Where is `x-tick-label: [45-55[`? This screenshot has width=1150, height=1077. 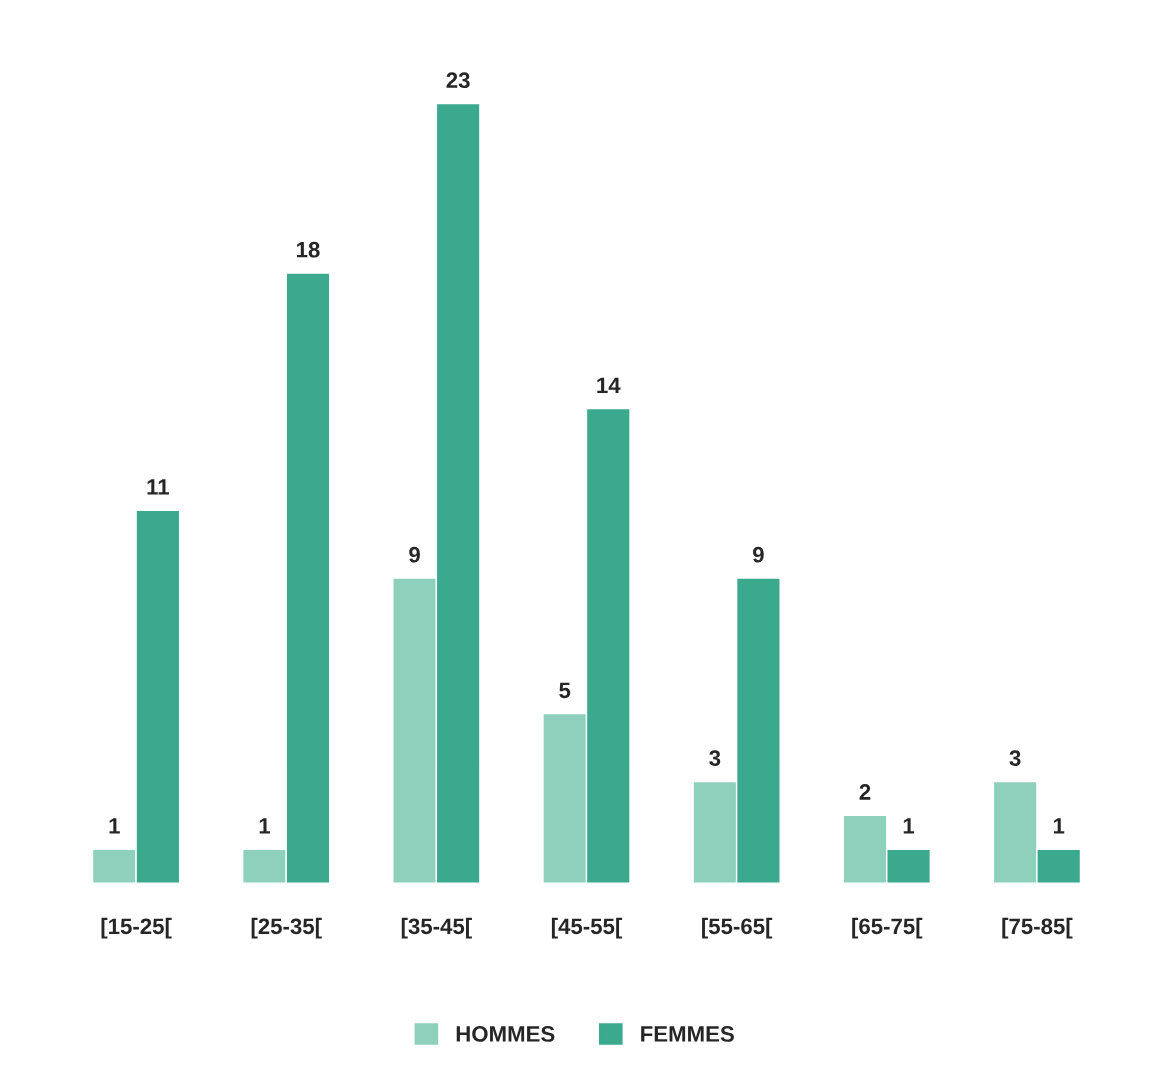 x-tick-label: [45-55[ is located at coordinates (587, 928).